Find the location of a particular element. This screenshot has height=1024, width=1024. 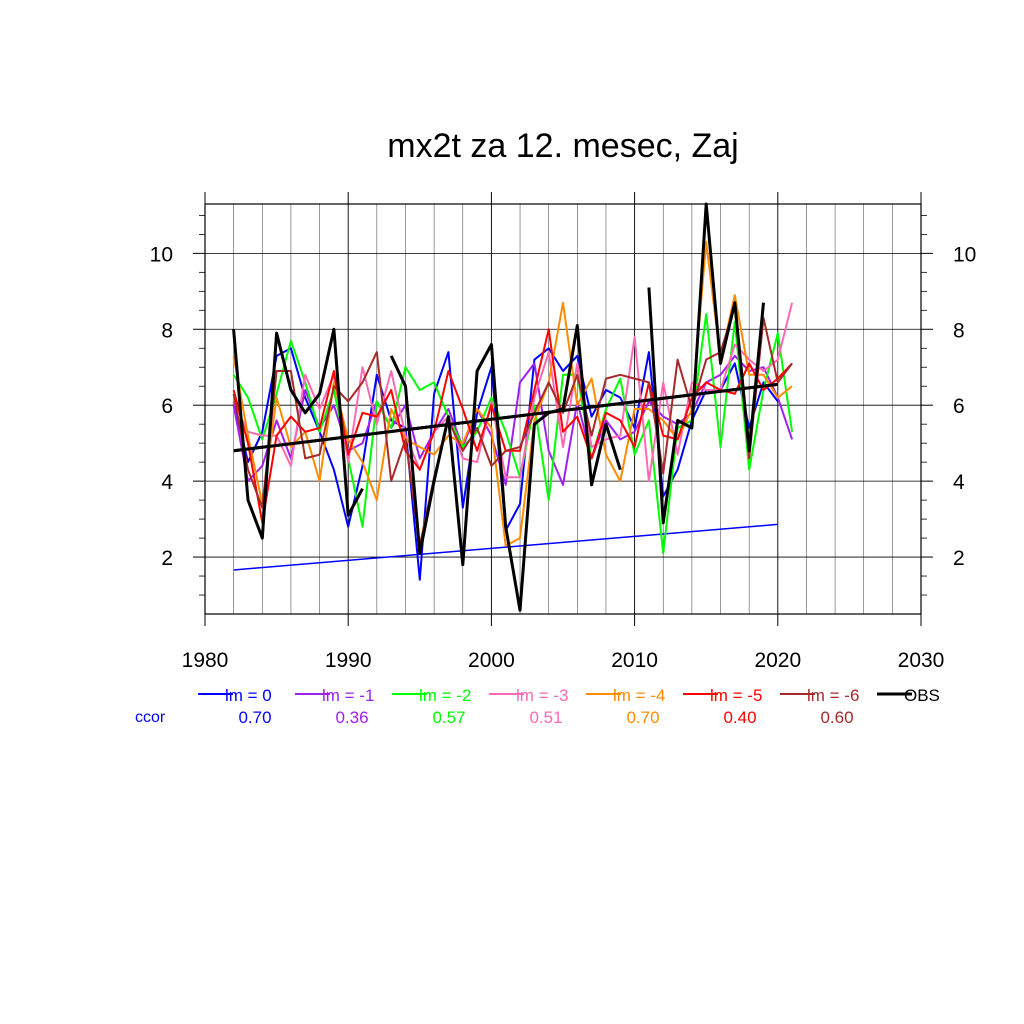

trend-line is located at coordinates (505, 547).